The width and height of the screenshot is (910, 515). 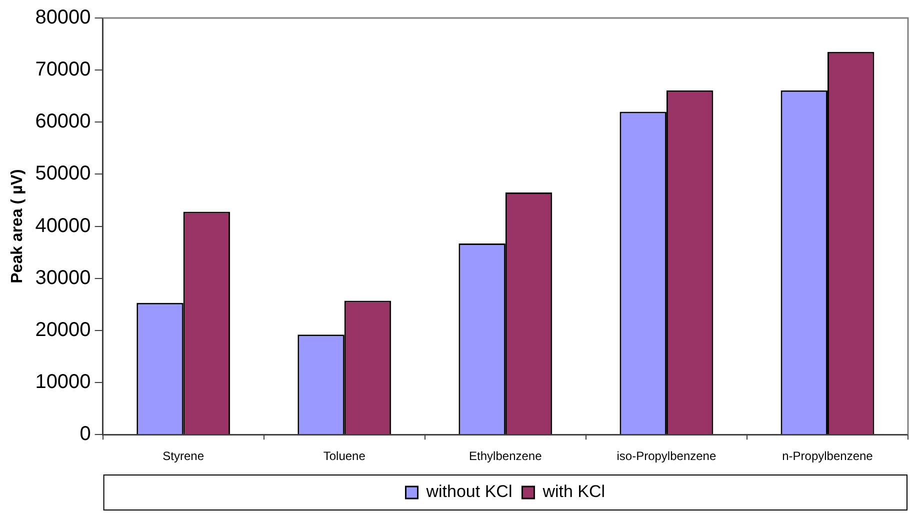 I want to click on y-tick-label: 80000, so click(x=63, y=17).